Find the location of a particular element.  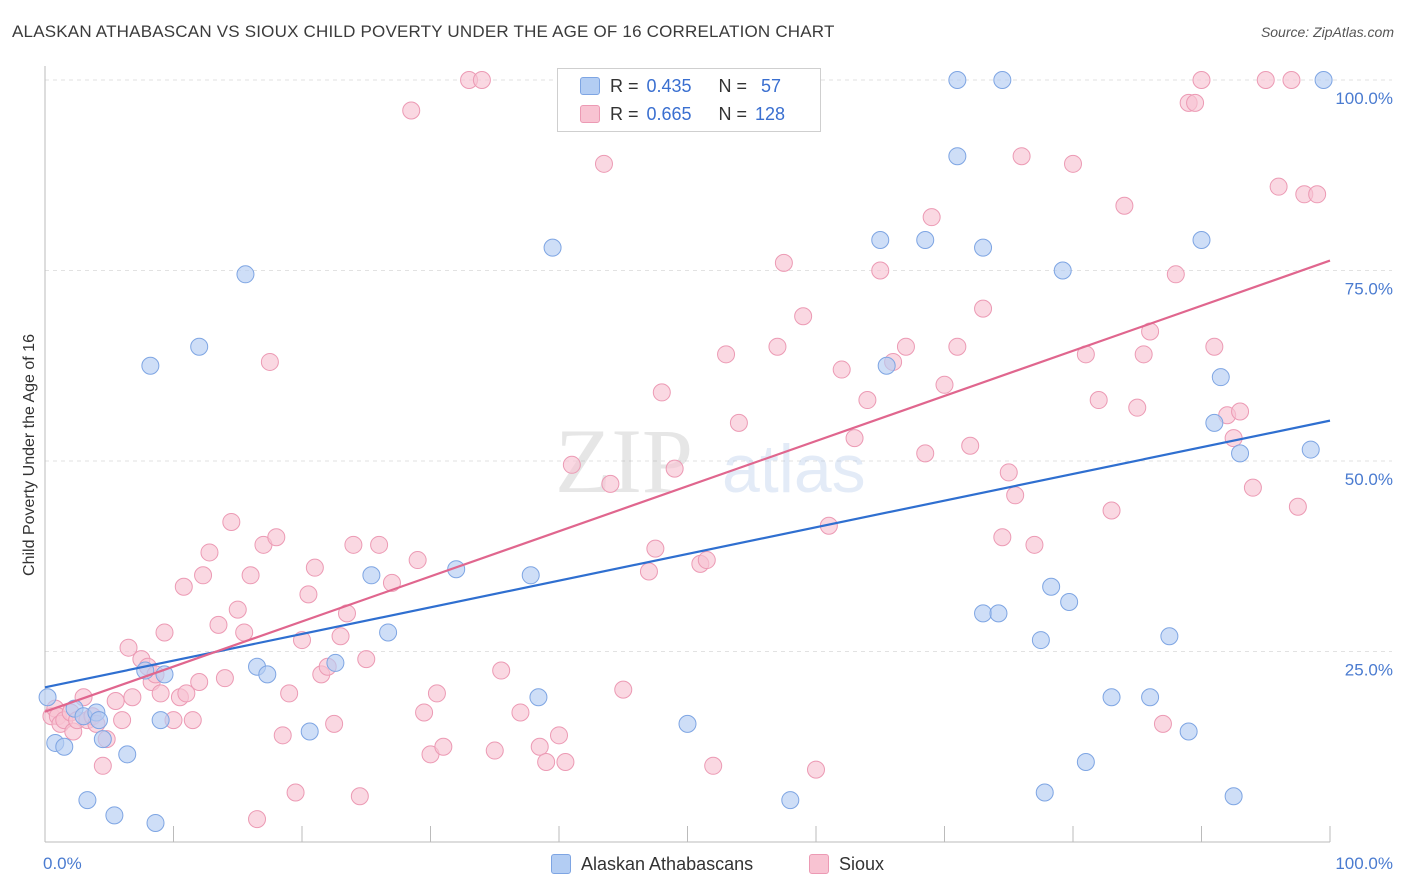

bottom-swatch-blue is located at coordinates (561, 864).